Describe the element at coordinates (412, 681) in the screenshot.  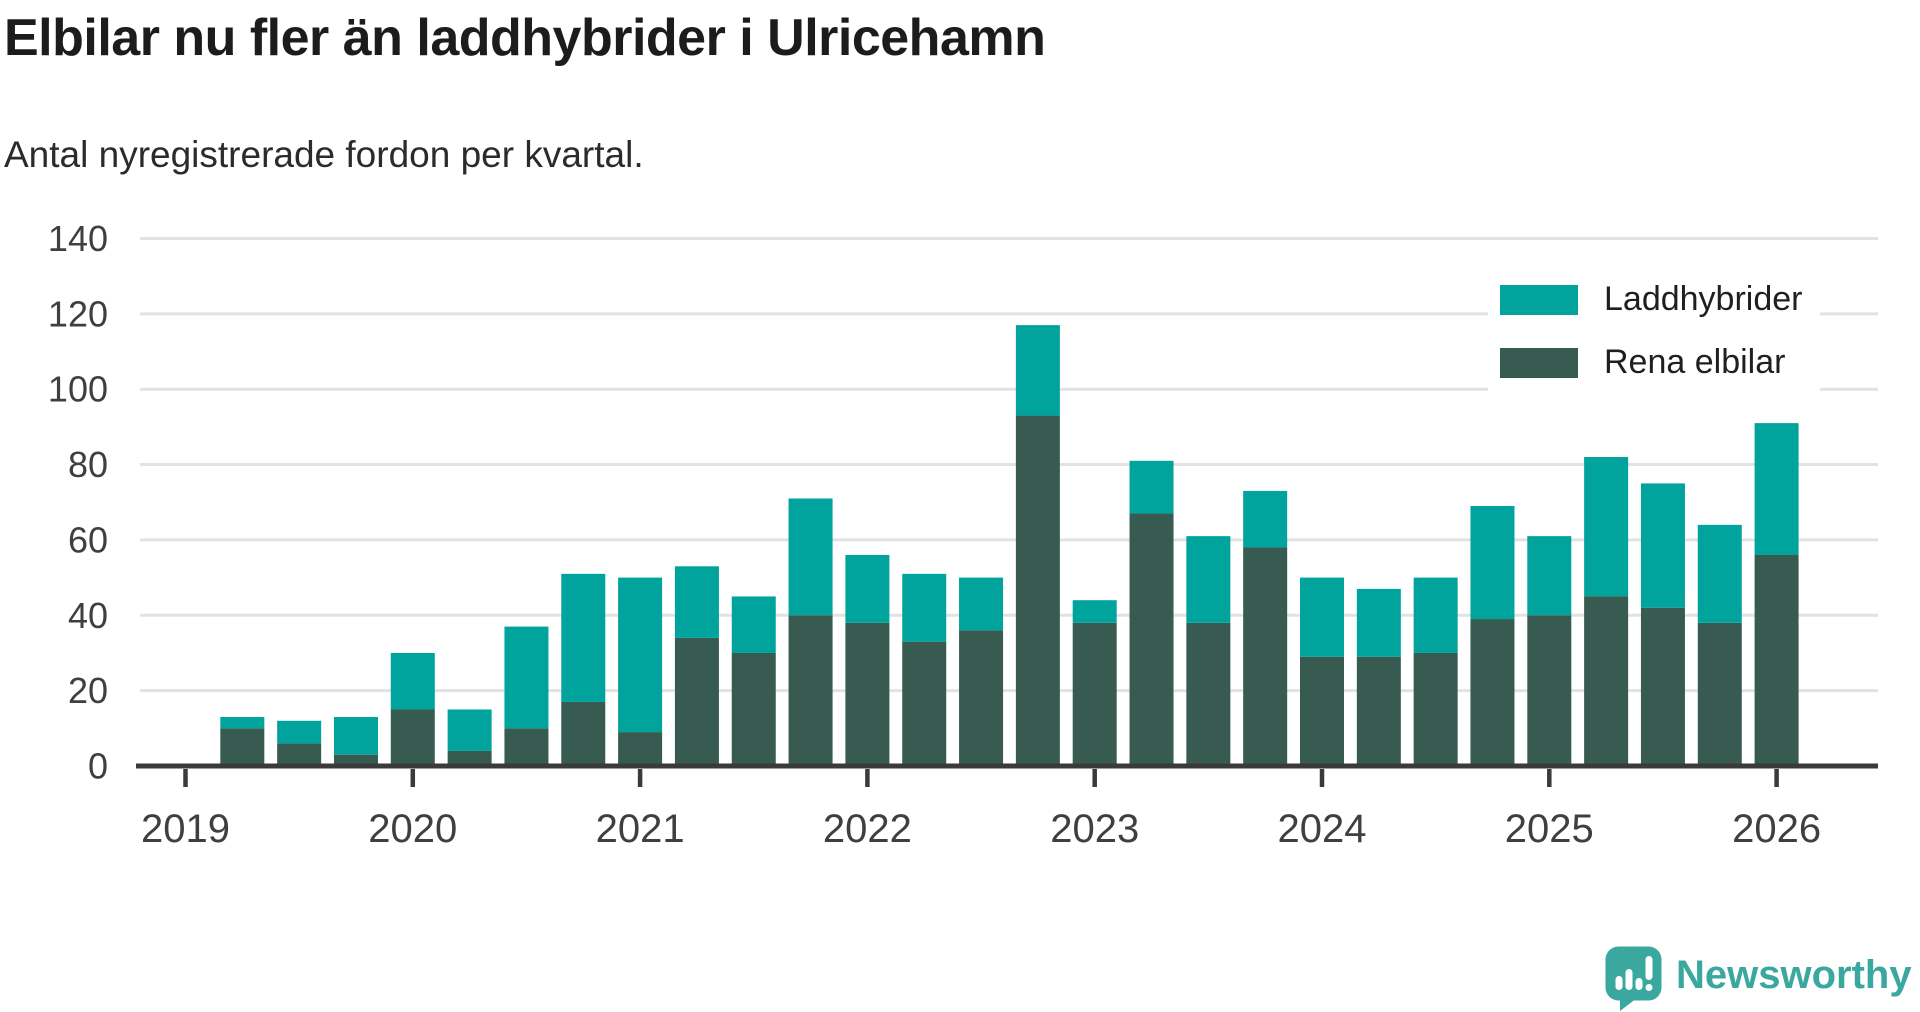
I see `bar-laddhybrider-2020-Q1` at that location.